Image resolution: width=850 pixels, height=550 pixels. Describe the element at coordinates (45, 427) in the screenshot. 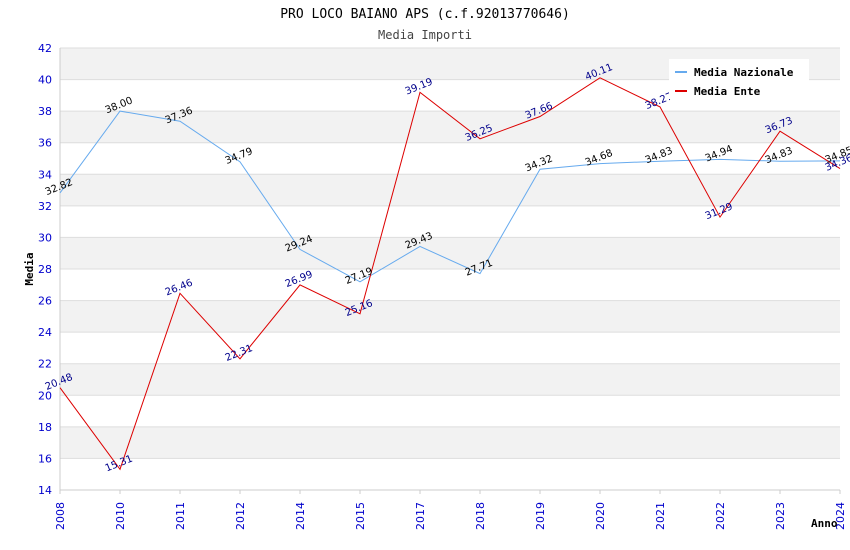

I see `y-tick-label: 18` at that location.